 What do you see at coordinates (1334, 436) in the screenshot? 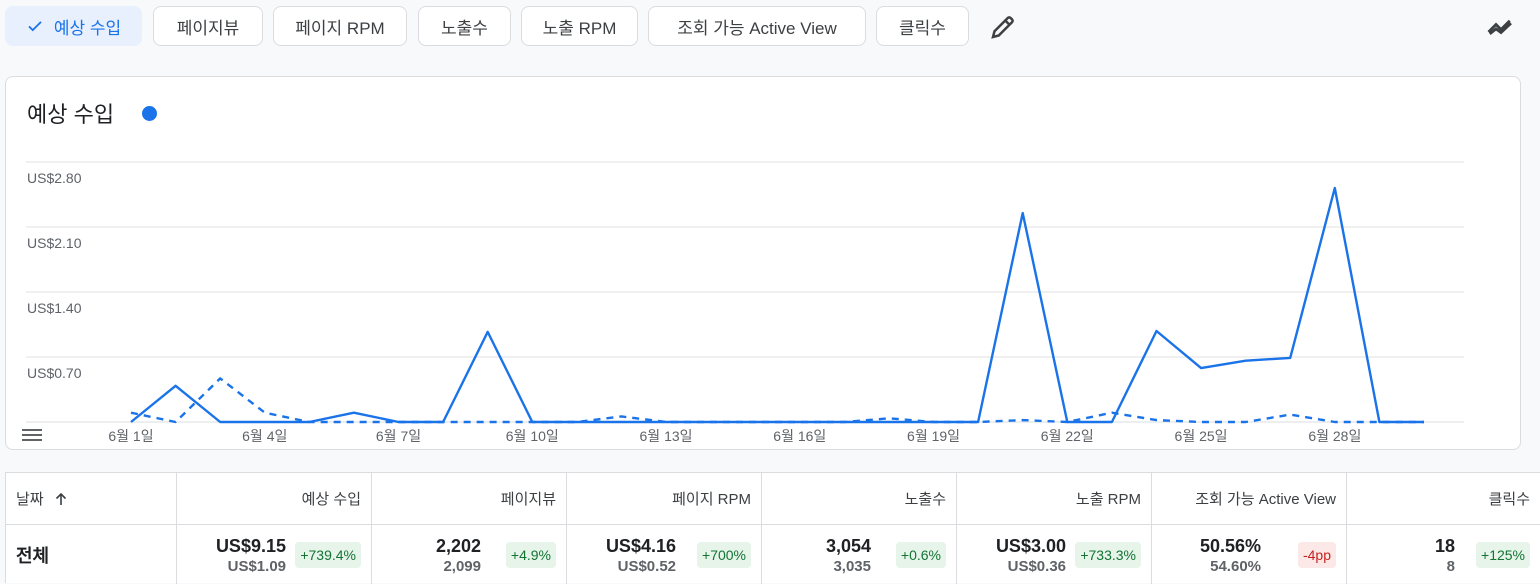
I see `x-tick-label: 6월 28일` at bounding box center [1334, 436].